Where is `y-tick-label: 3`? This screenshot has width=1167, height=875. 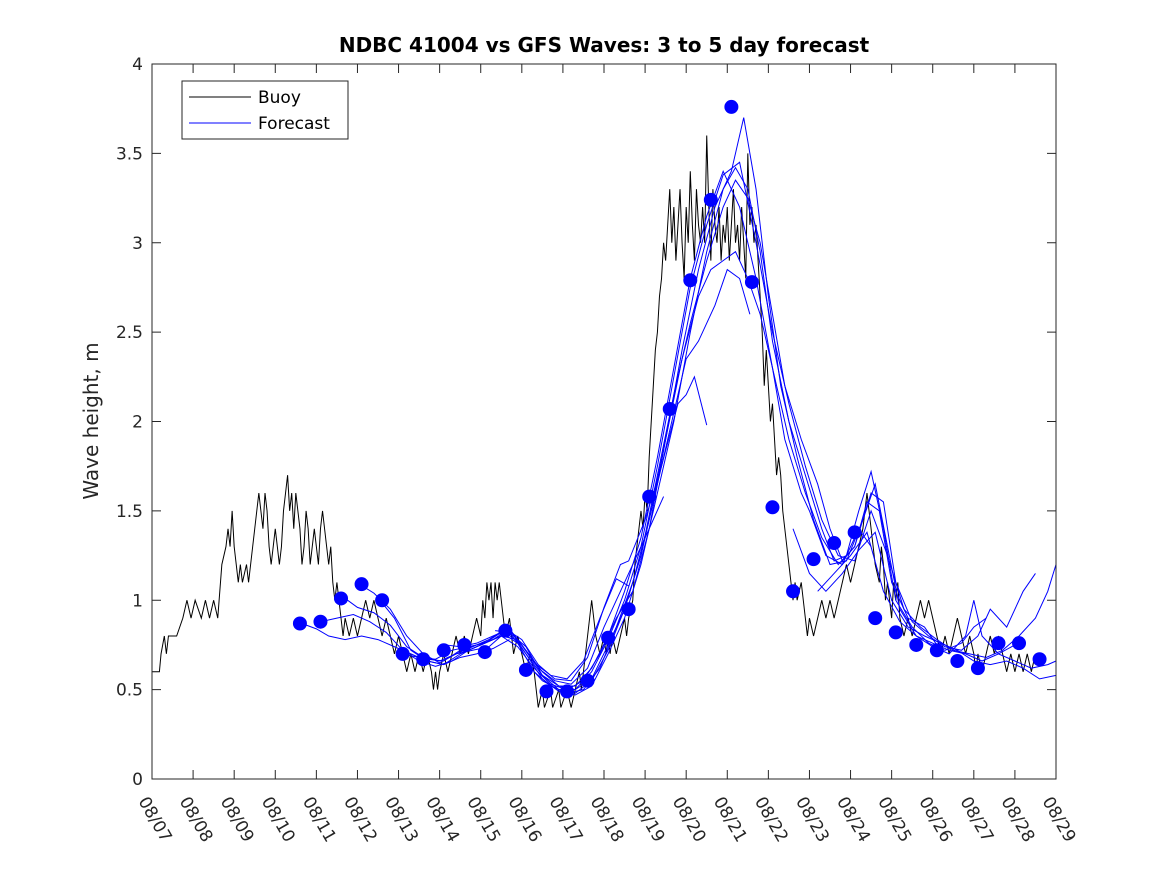
y-tick-label: 3 is located at coordinates (137, 244).